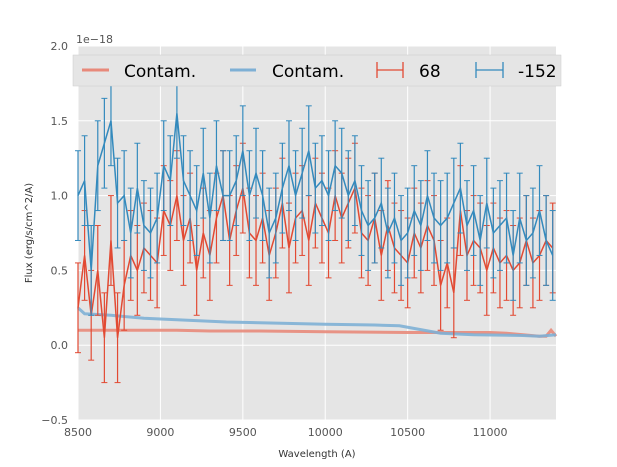 The height and width of the screenshot is (467, 617). What do you see at coordinates (490, 432) in the screenshot?
I see `x-tick-label: 11000` at bounding box center [490, 432].